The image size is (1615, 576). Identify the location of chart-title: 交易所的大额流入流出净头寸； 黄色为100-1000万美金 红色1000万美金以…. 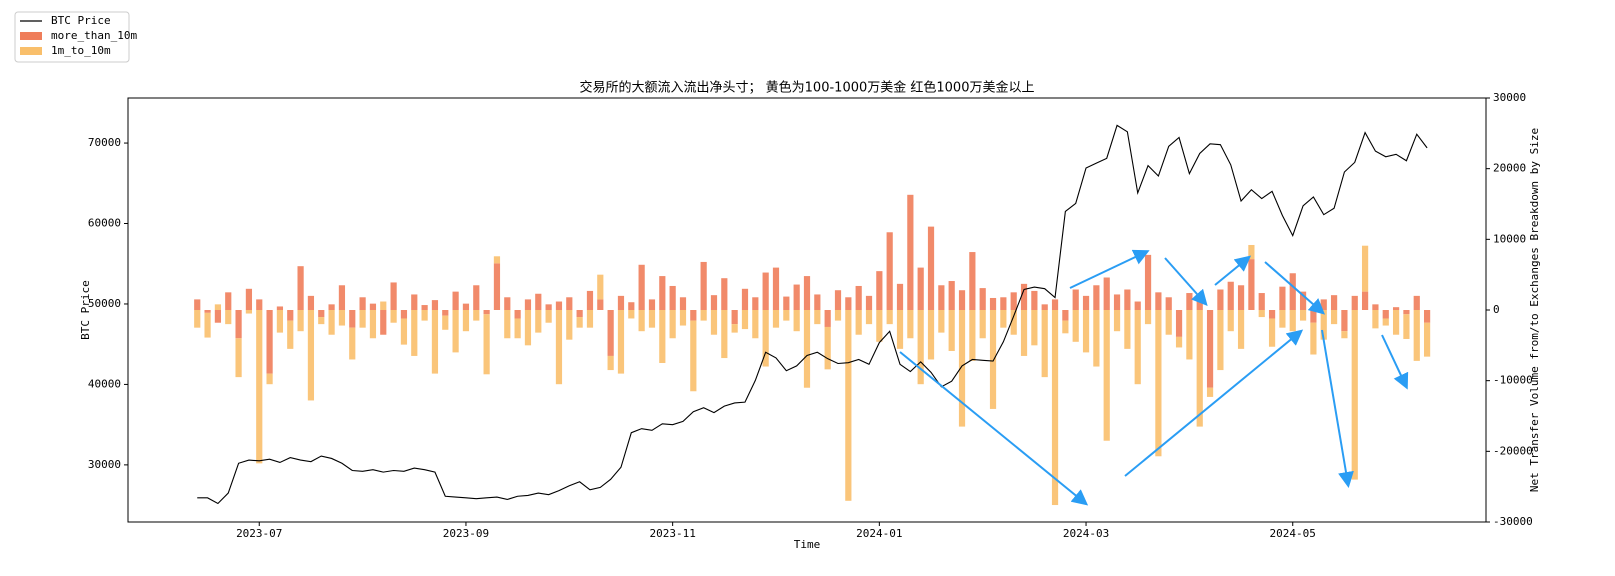
(807, 88).